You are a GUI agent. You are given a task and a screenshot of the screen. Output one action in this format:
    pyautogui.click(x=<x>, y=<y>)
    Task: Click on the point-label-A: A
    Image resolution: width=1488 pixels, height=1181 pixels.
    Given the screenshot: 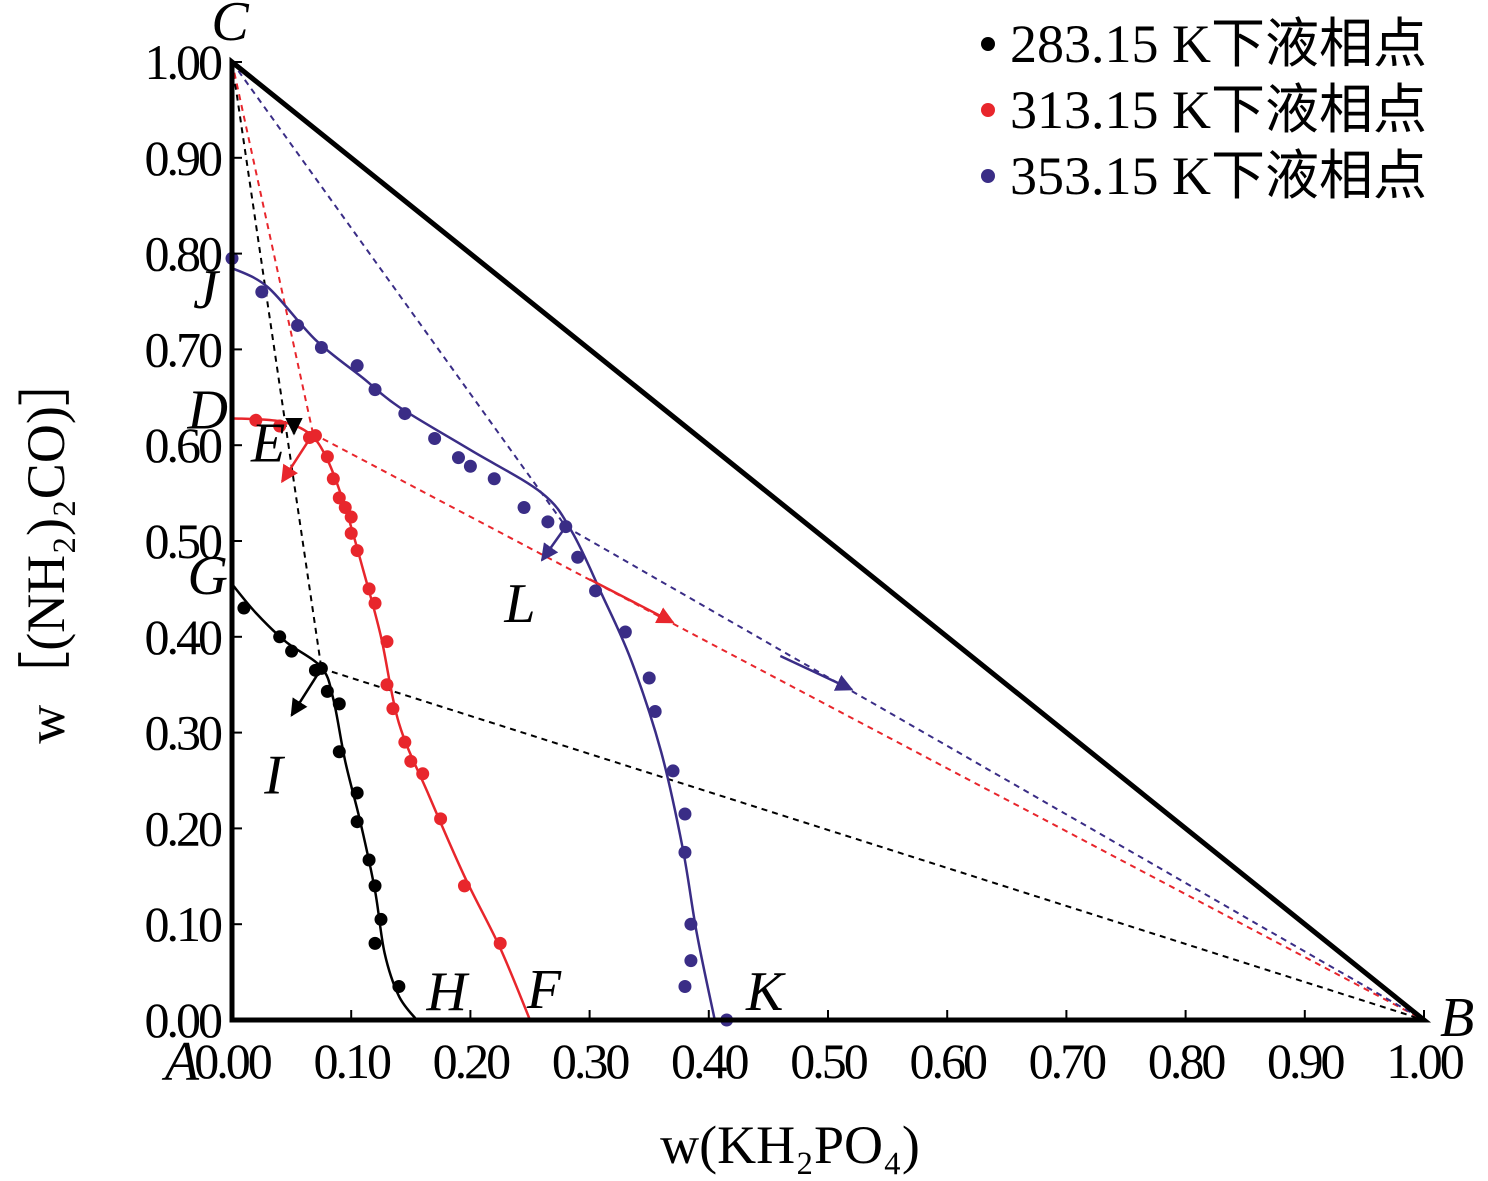 What is the action you would take?
    pyautogui.click(x=180, y=1062)
    